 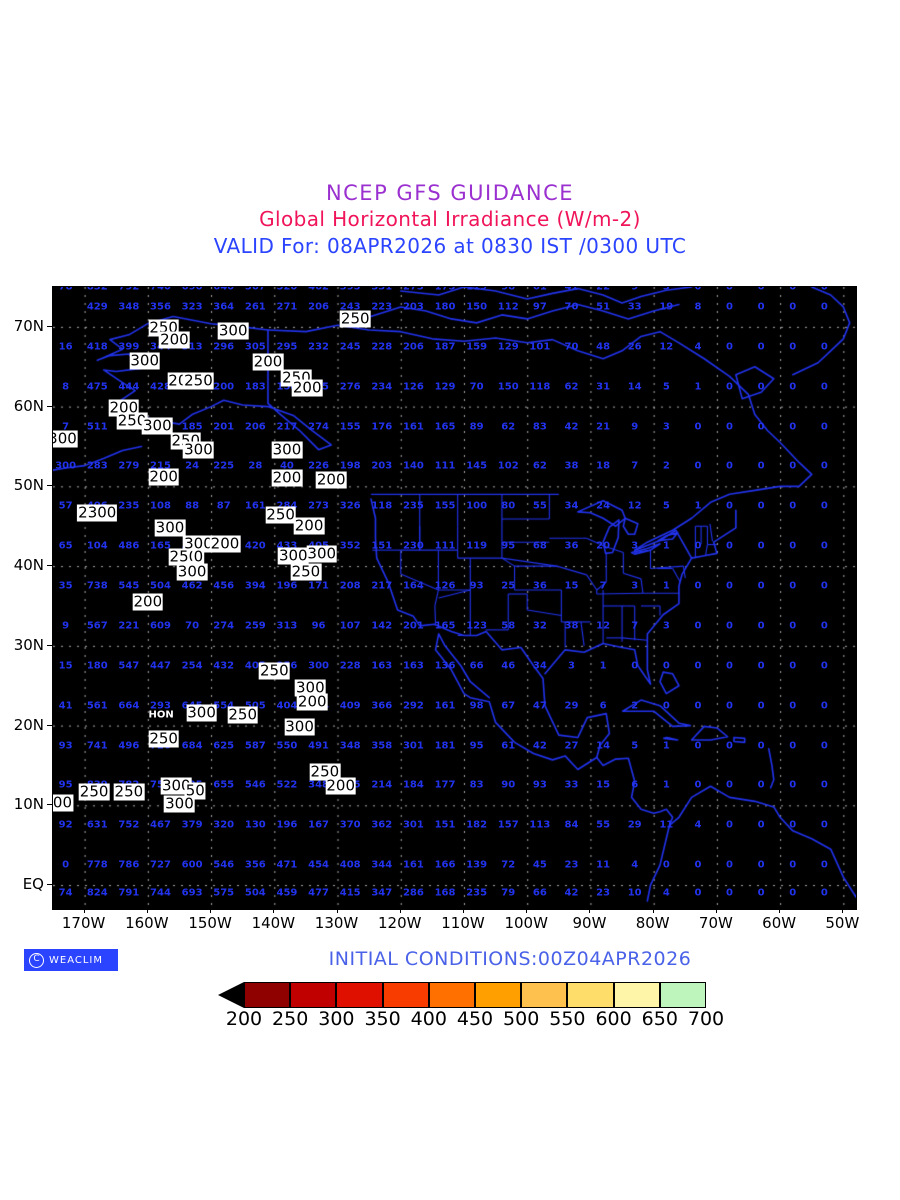 I want to click on grid-point-value: 136, so click(x=445, y=666).